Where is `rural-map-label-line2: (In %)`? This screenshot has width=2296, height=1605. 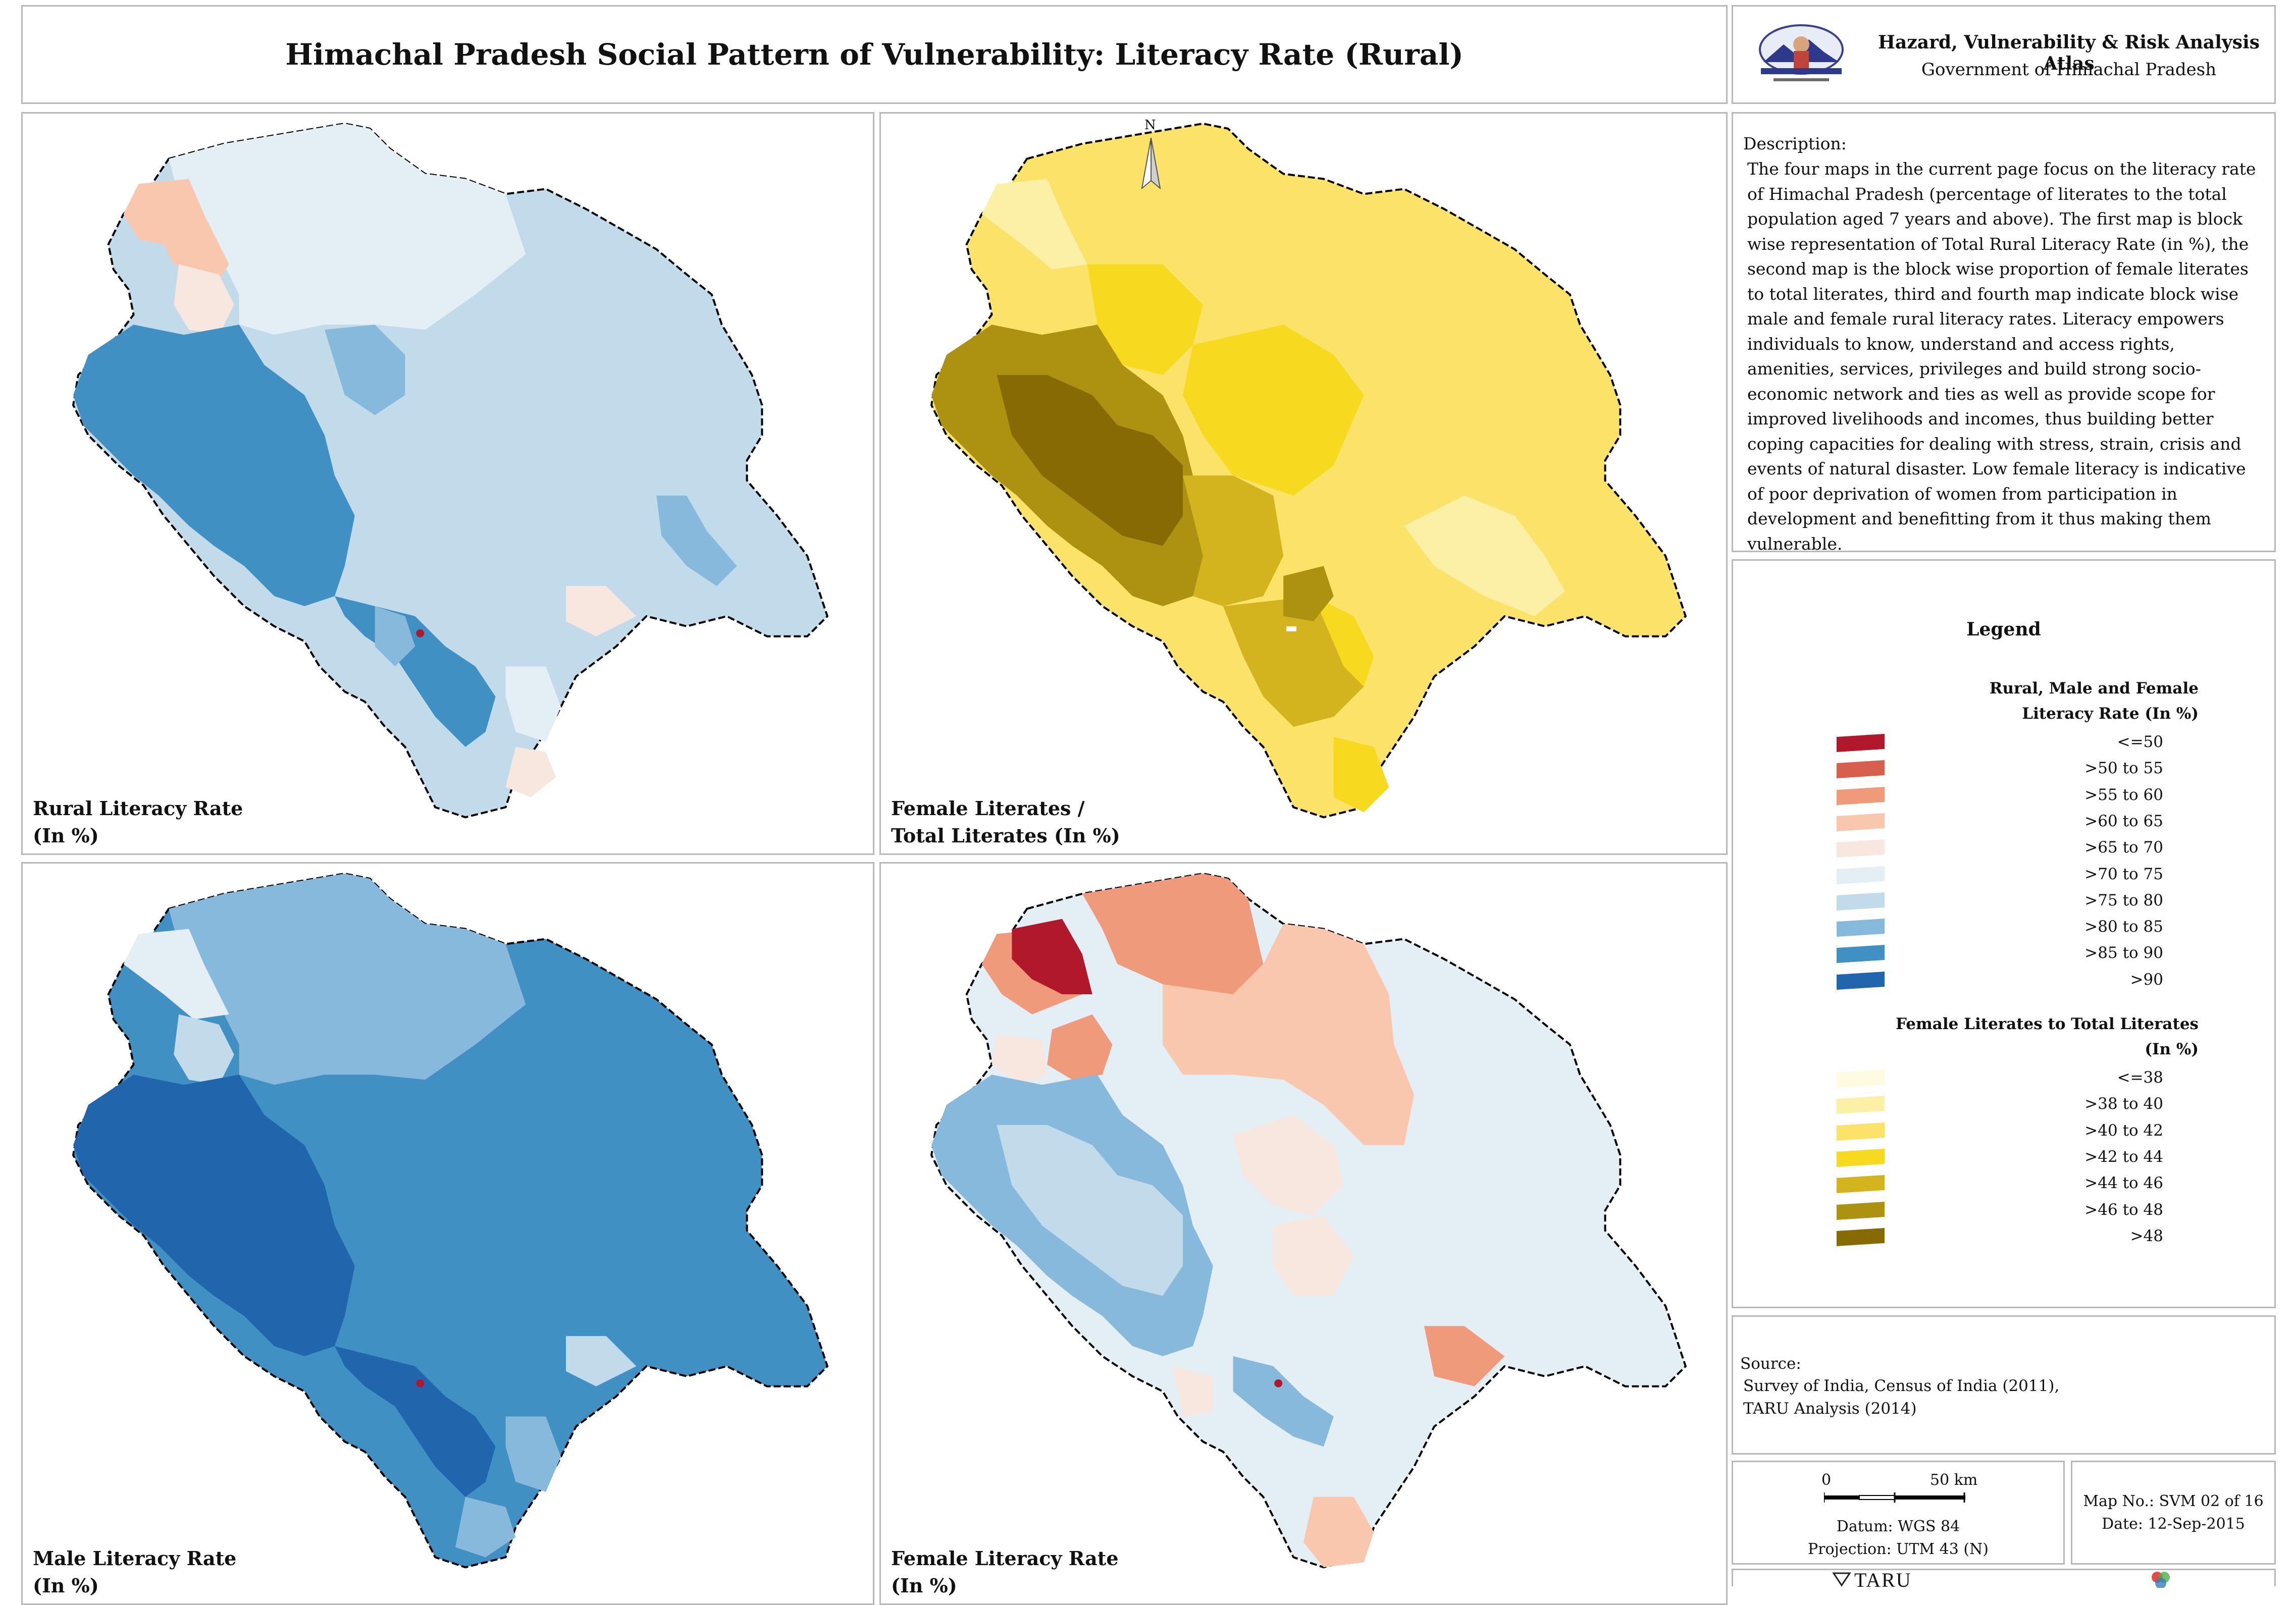 rural-map-label-line2: (In %) is located at coordinates (66, 836).